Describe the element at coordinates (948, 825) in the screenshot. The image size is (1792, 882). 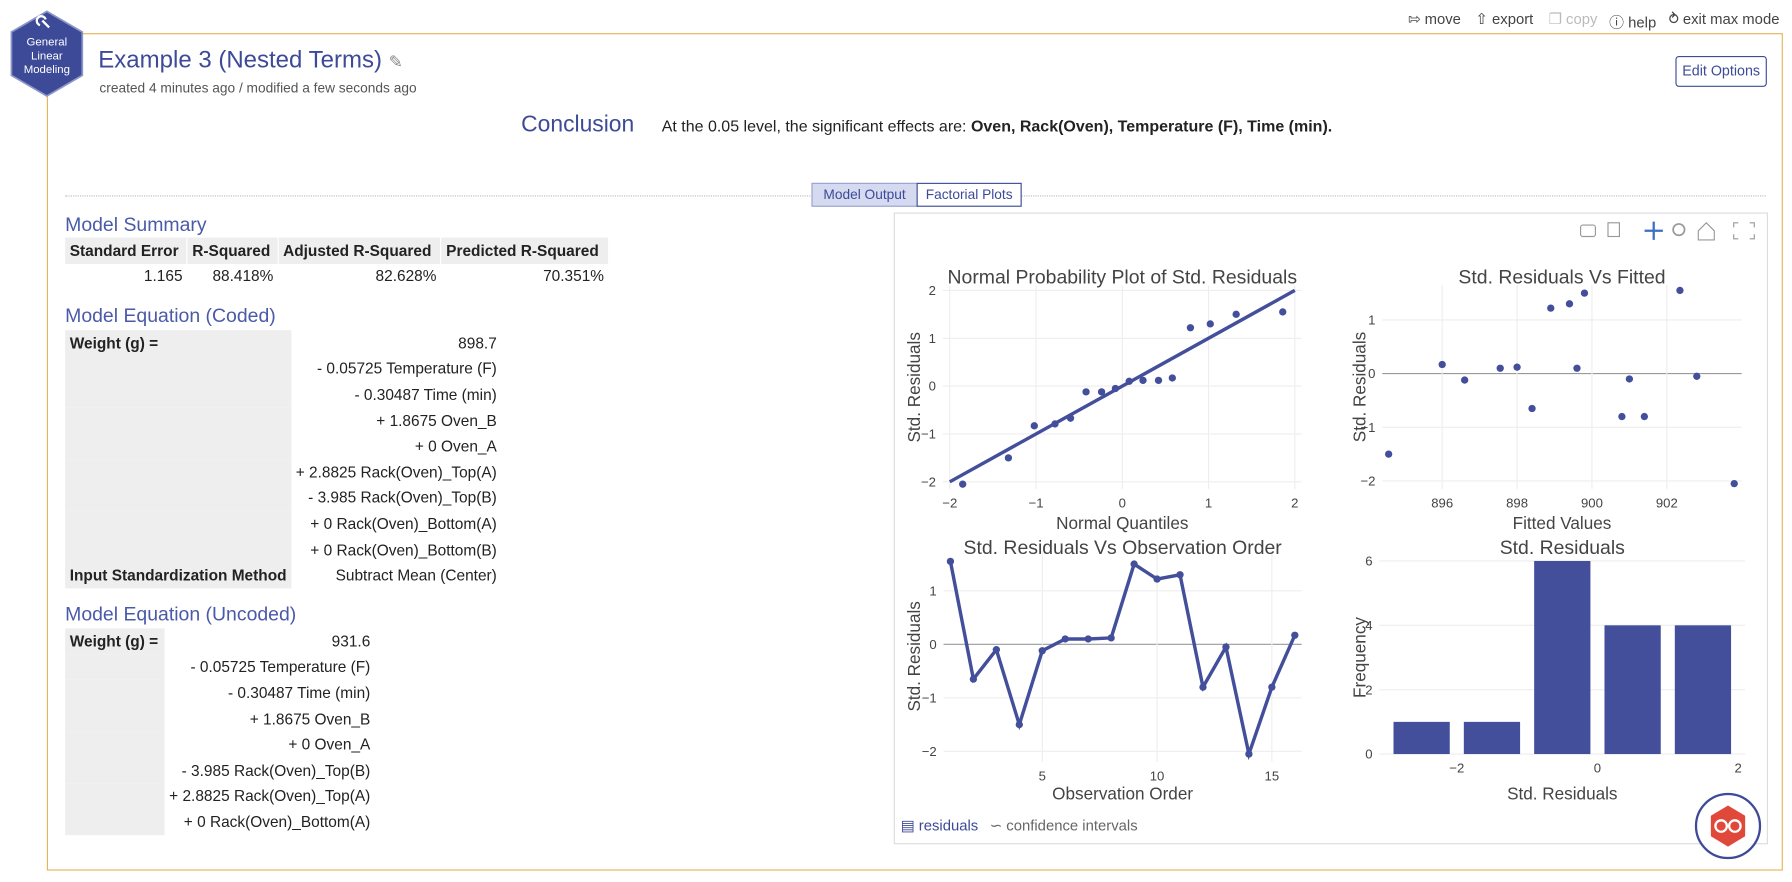
I see `residuals-tab-label: residuals` at that location.